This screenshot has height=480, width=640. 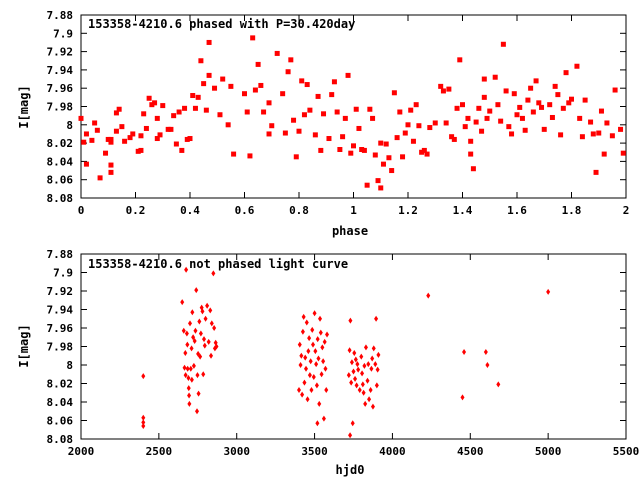 I want to click on y-tick-label: 7.96, so click(x=60, y=328).